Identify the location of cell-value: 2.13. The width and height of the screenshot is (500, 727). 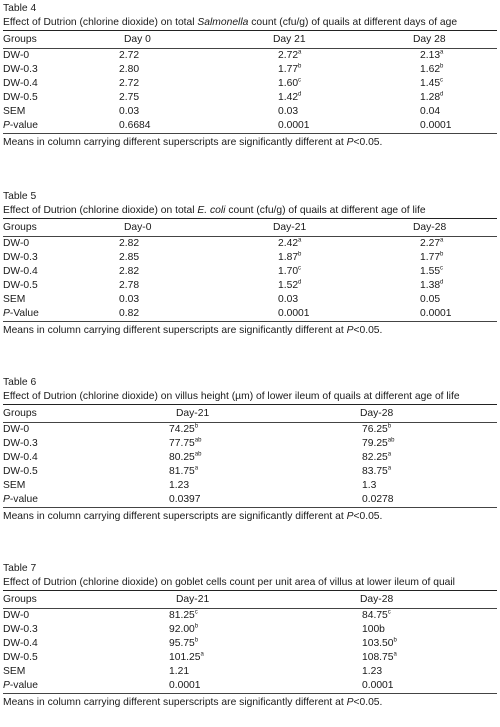
(430, 55).